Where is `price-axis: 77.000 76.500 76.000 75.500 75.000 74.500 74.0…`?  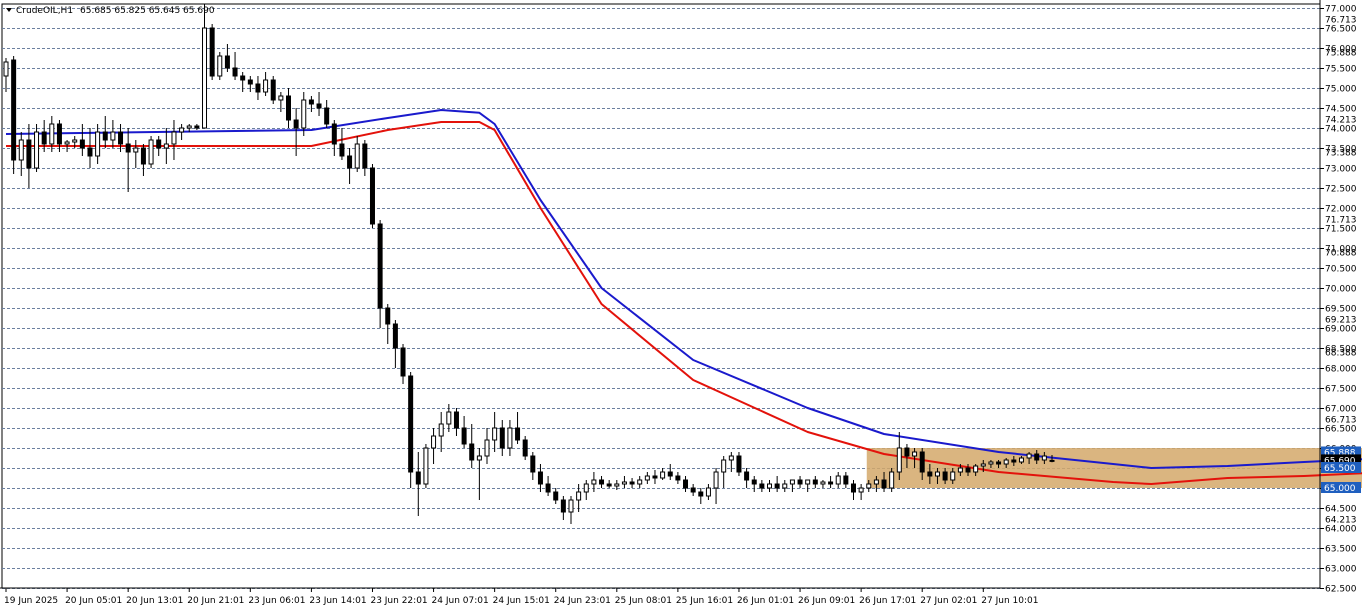
price-axis: 77.000 76.500 76.000 75.500 75.000 74.500 74.0… is located at coordinates (1340, 297).